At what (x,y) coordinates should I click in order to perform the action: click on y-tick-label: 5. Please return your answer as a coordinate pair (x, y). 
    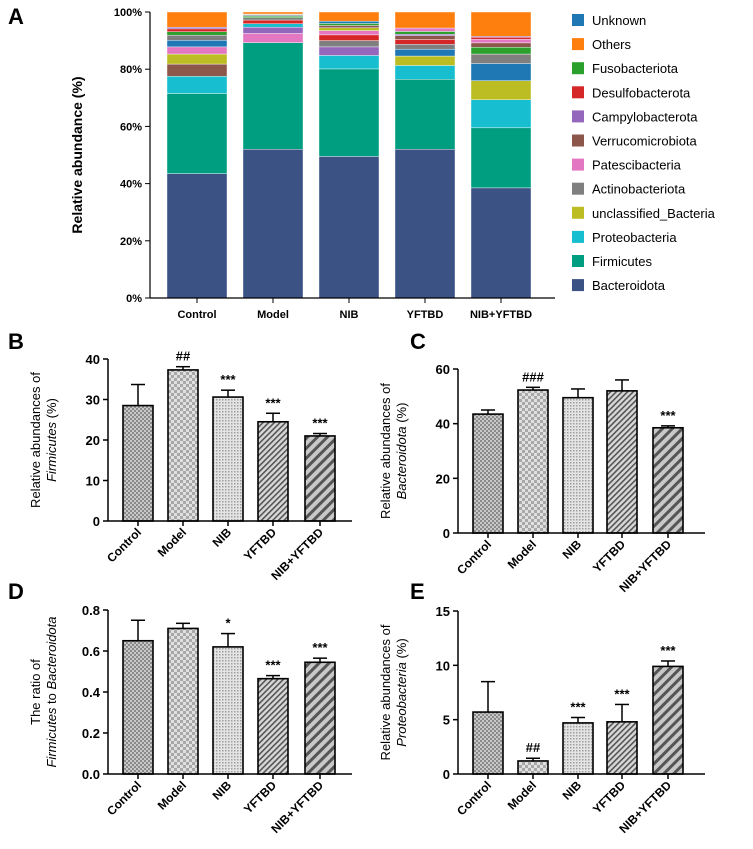
    Looking at the image, I should click on (446, 720).